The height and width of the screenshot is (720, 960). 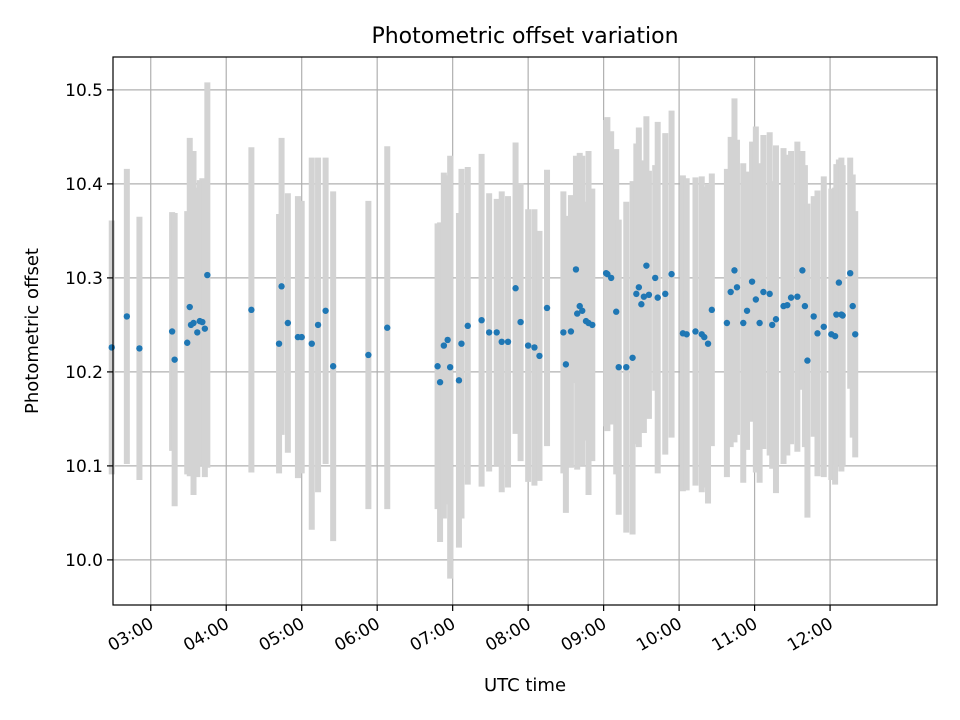 I want to click on y-tick-label: 10.3, so click(x=84, y=279).